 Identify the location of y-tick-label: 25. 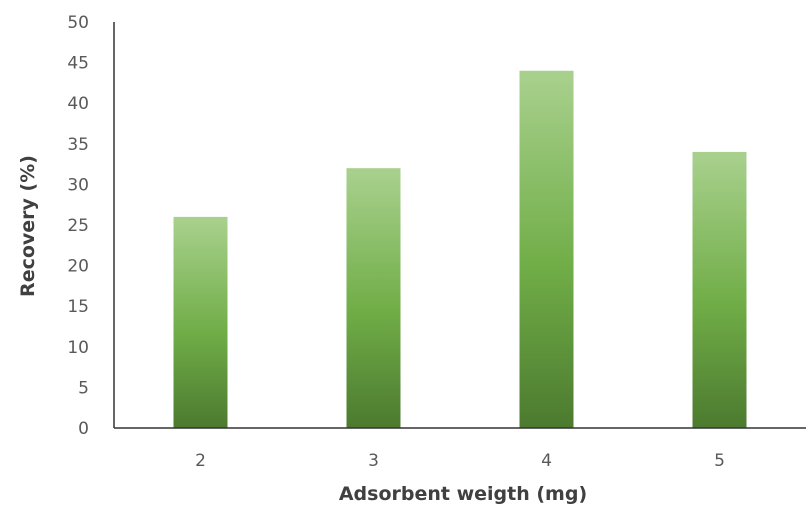
(78, 226).